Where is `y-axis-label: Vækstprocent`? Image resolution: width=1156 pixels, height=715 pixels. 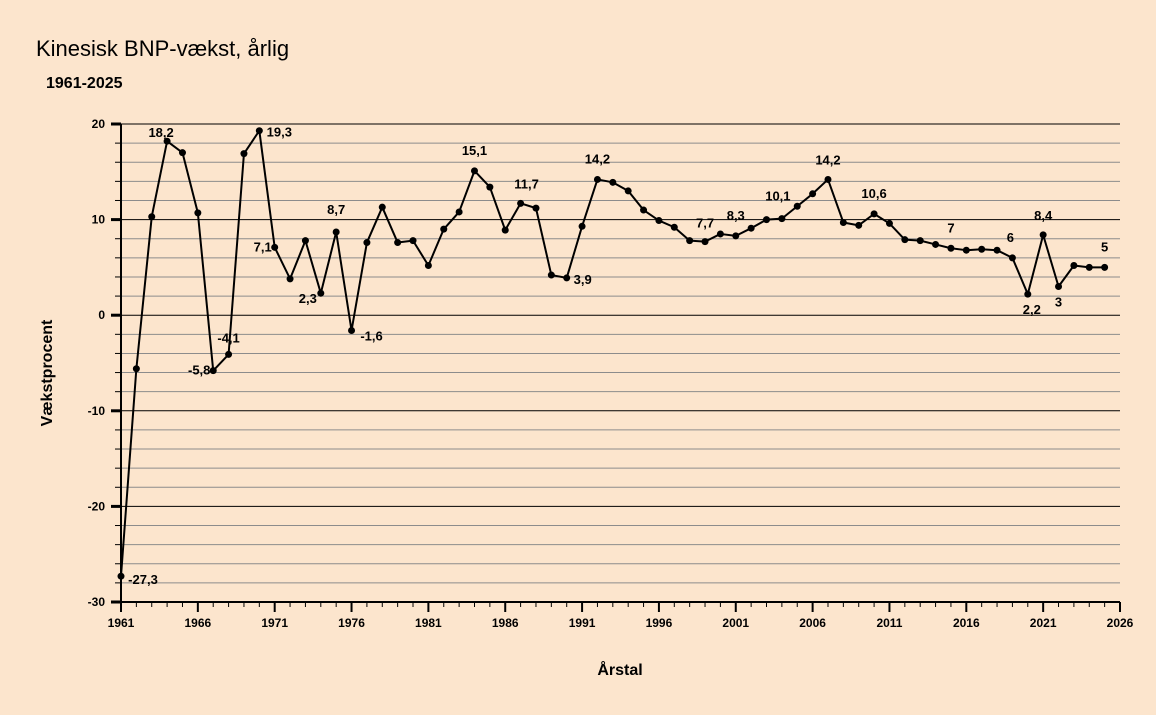
y-axis-label: Vækstprocent is located at coordinates (47, 372).